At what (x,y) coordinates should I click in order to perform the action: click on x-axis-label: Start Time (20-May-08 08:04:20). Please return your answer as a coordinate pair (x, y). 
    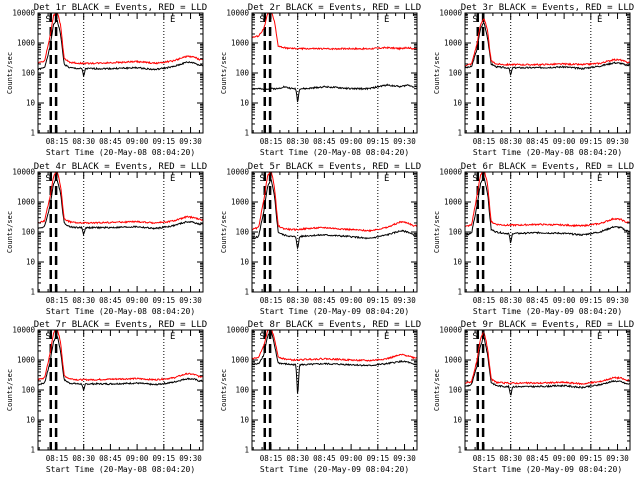
    Looking at the image, I should click on (334, 152).